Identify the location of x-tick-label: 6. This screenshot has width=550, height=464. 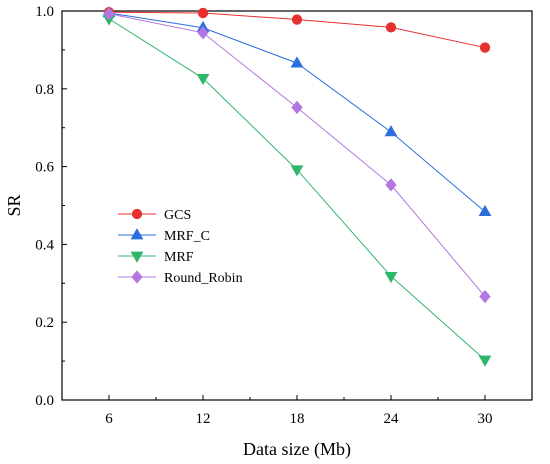
(109, 419).